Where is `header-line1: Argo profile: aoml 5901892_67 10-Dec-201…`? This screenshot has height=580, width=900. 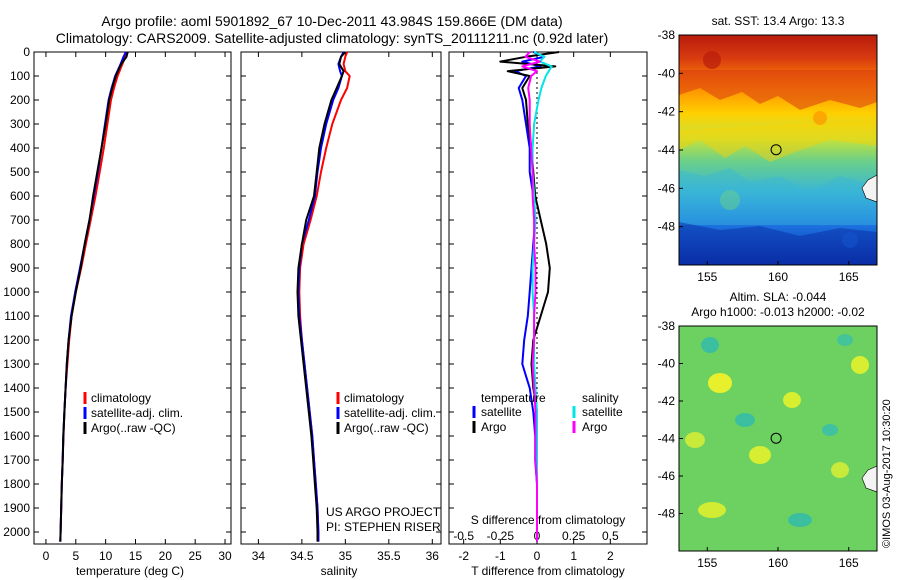
header-line1: Argo profile: aoml 5901892_67 10-Dec-201… is located at coordinates (331, 21).